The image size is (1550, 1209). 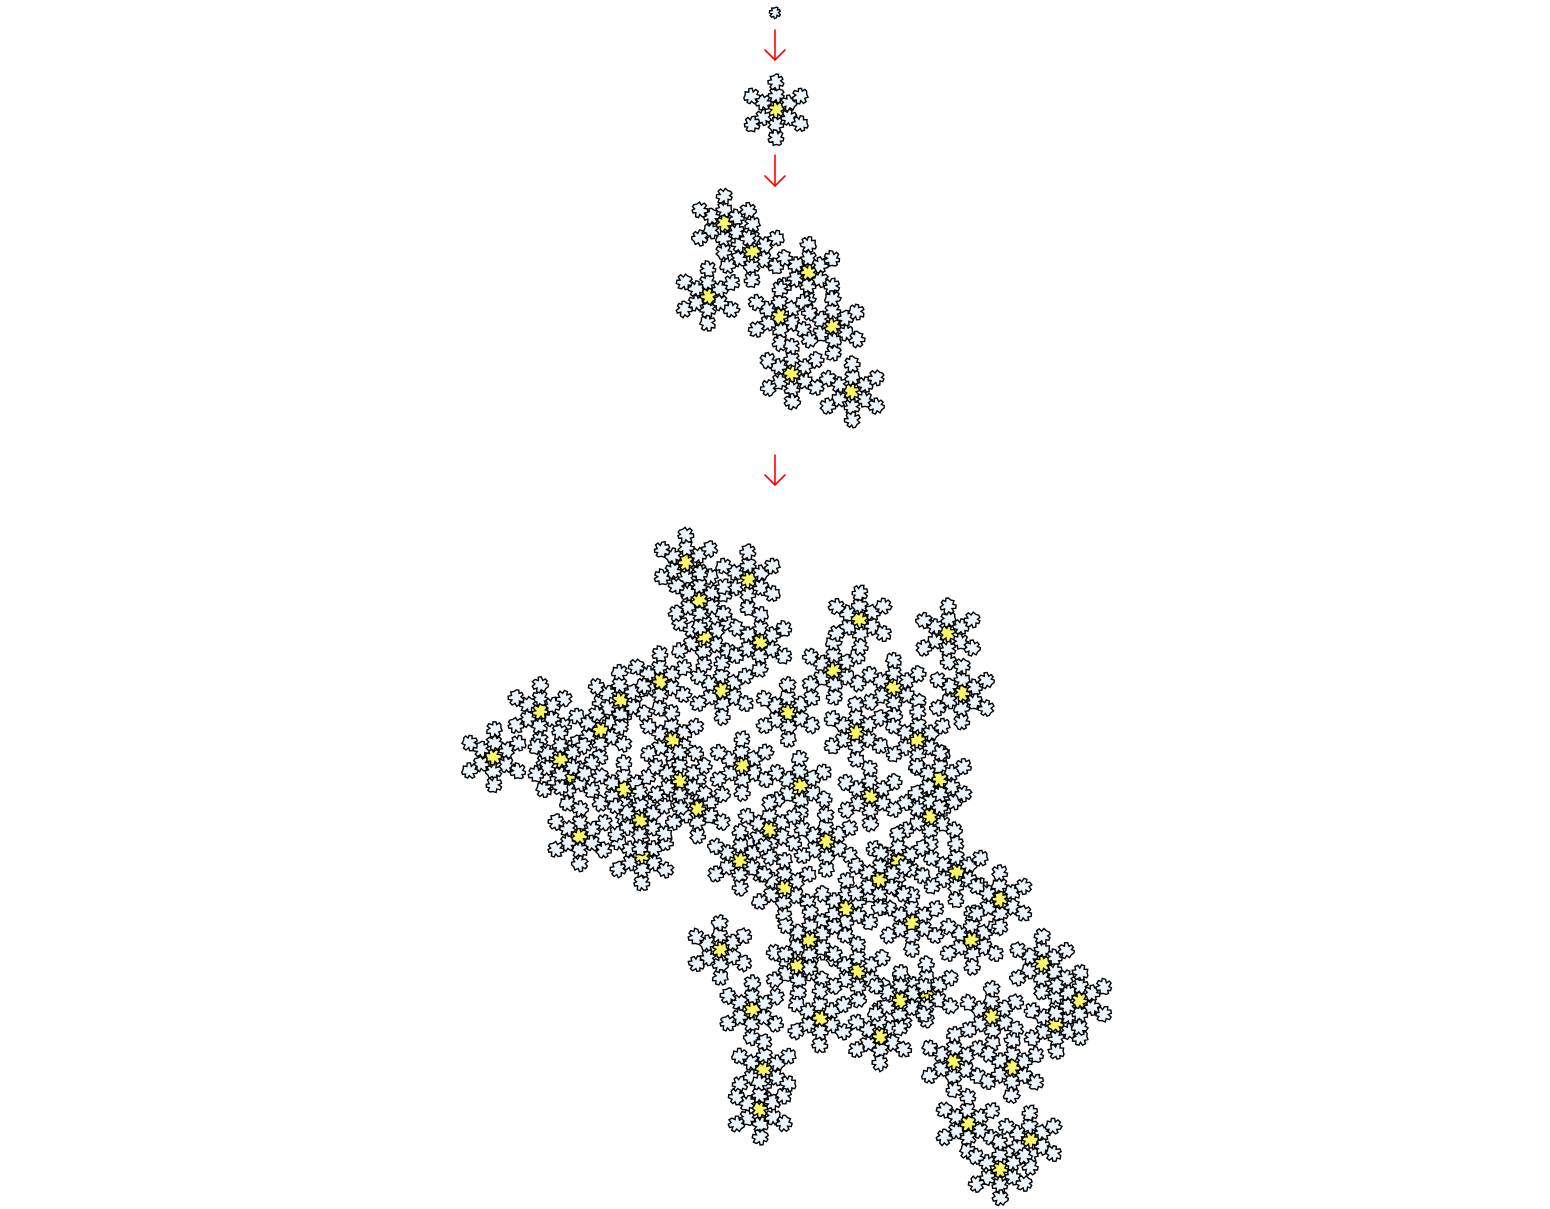 What do you see at coordinates (775, 45) in the screenshot?
I see `arrow-down-icon` at bounding box center [775, 45].